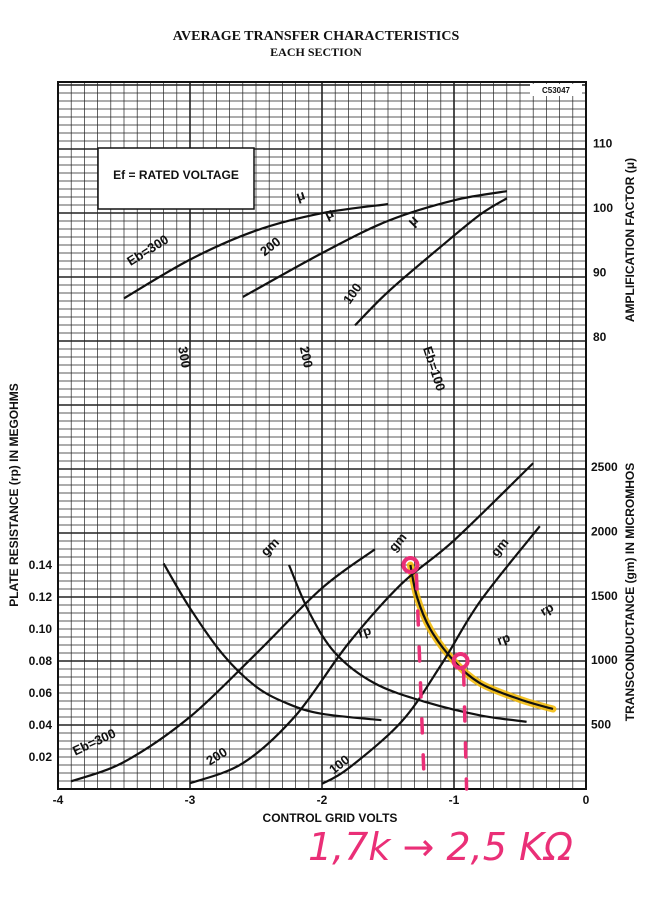  I want to click on label-gm-100-symbol: gm, so click(500, 547).